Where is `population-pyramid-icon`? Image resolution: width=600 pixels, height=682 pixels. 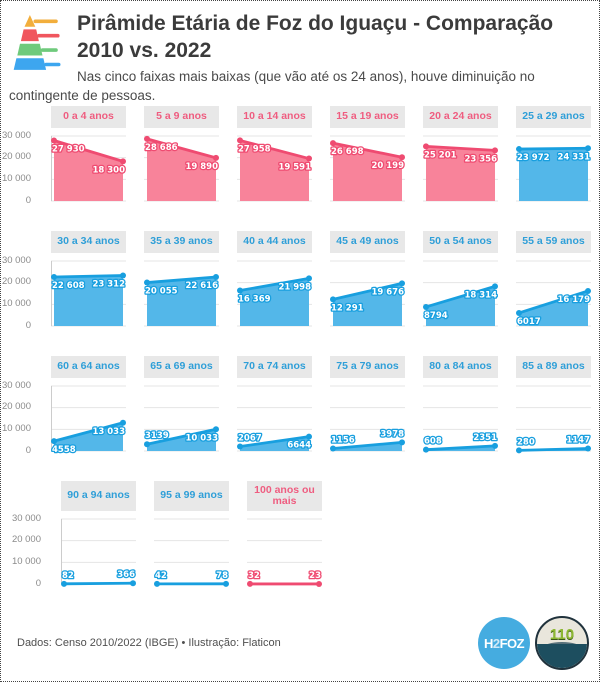 population-pyramid-icon is located at coordinates (37, 42).